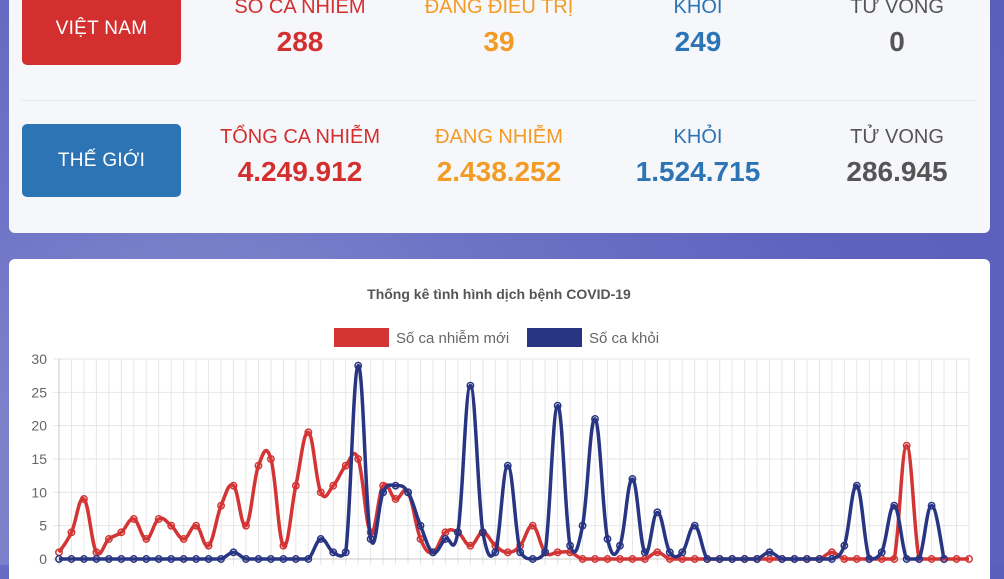 The height and width of the screenshot is (579, 1004). What do you see at coordinates (421, 337) in the screenshot?
I see `legend-item-new-cases: Số ca nhiễm mới` at bounding box center [421, 337].